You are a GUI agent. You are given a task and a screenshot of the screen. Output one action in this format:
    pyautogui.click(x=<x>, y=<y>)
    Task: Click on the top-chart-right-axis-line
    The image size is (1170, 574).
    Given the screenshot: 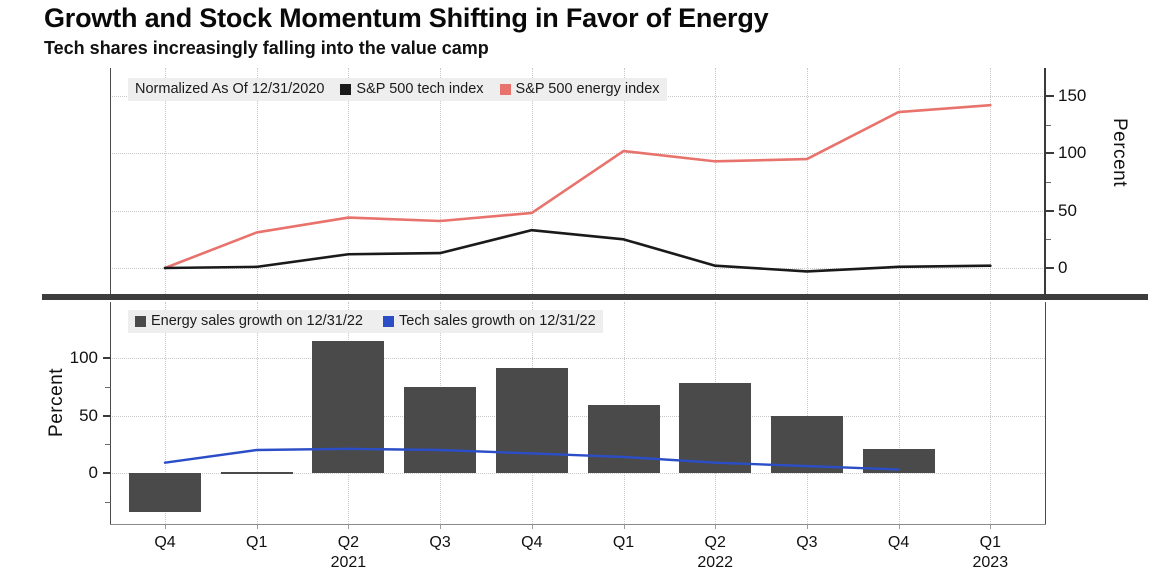 What is the action you would take?
    pyautogui.click(x=1045, y=184)
    